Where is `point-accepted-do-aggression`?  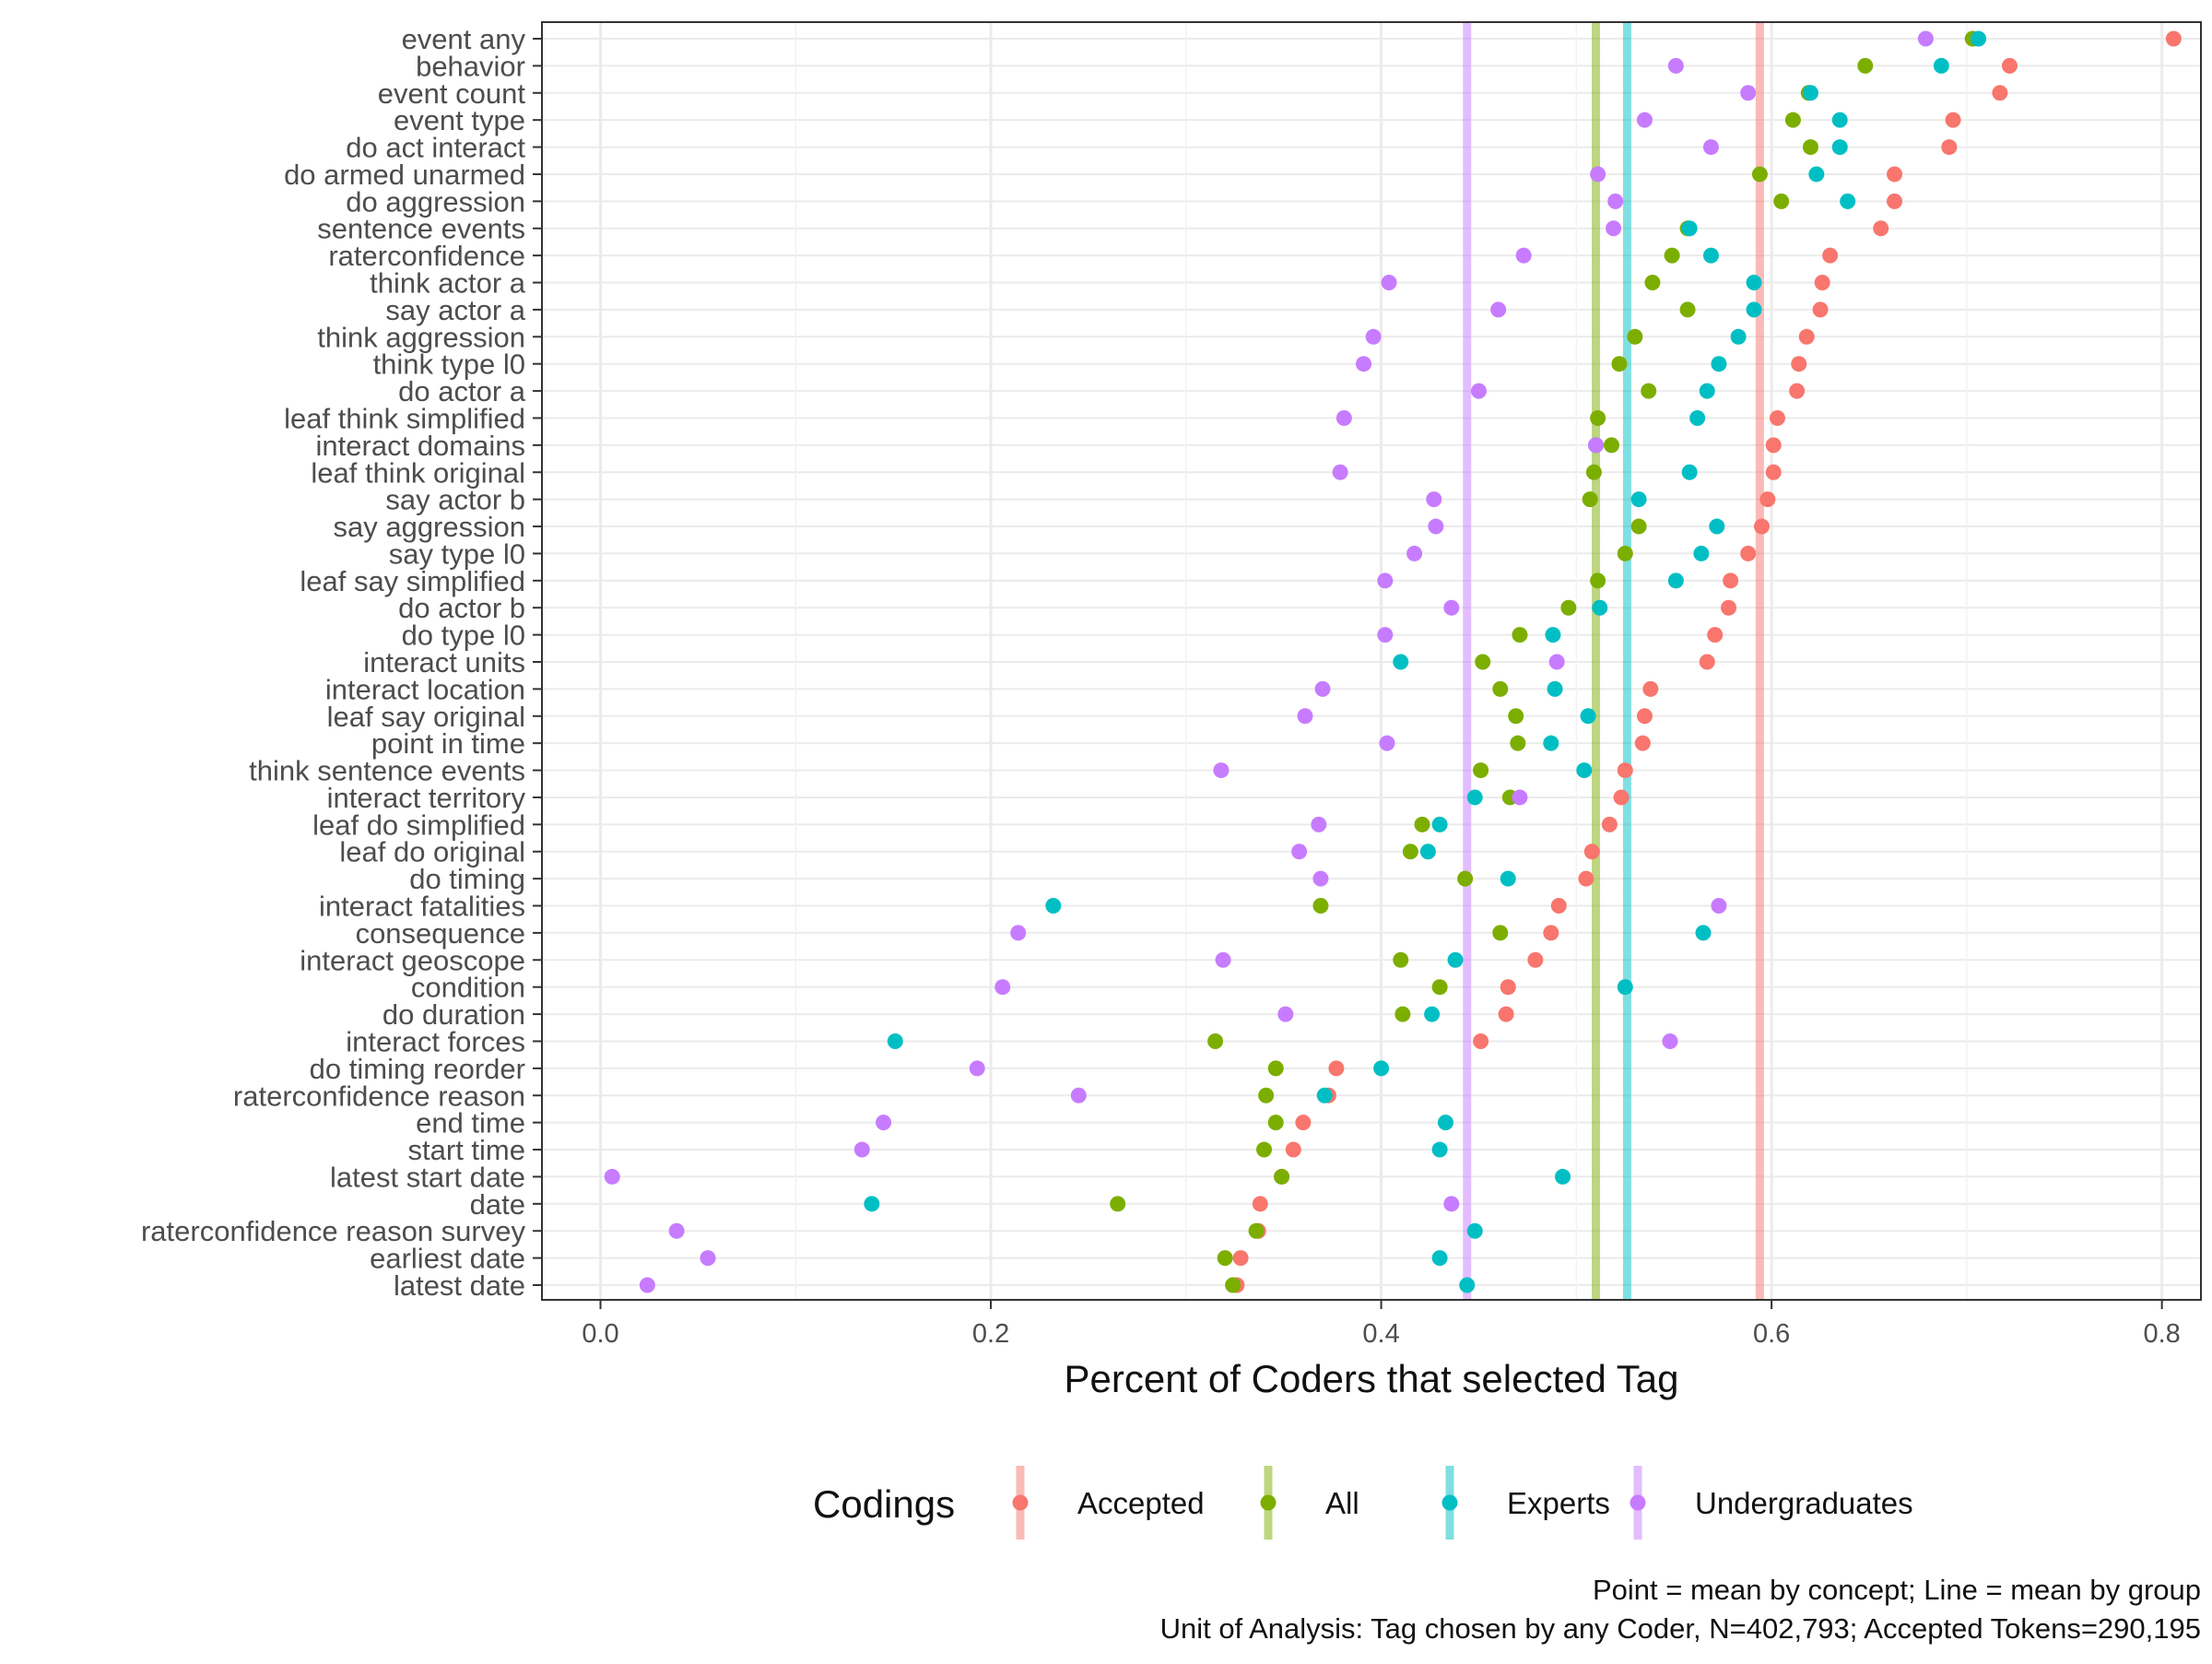 point-accepted-do-aggression is located at coordinates (1895, 201).